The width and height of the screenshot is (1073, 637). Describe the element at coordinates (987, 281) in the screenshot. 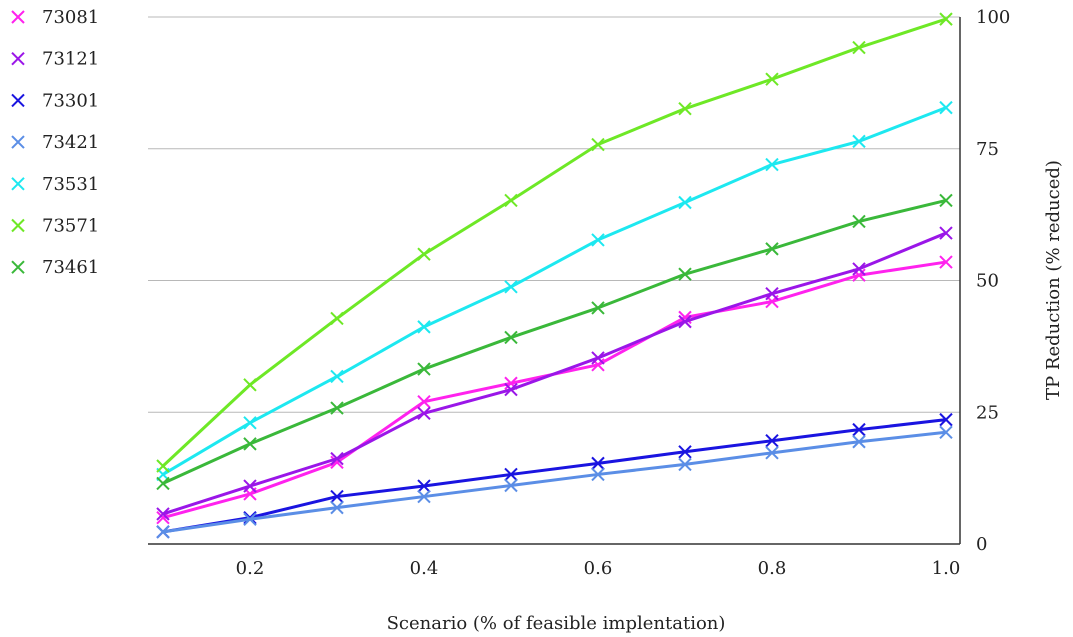

I see `y-tick-label: 50` at that location.